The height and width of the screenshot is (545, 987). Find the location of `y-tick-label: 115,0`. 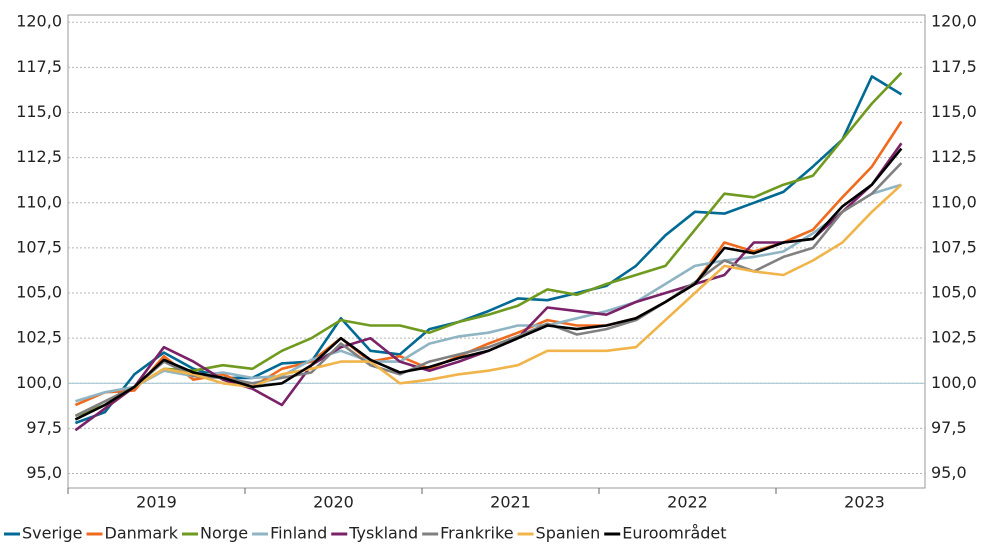

y-tick-label: 115,0 is located at coordinates (39, 111).